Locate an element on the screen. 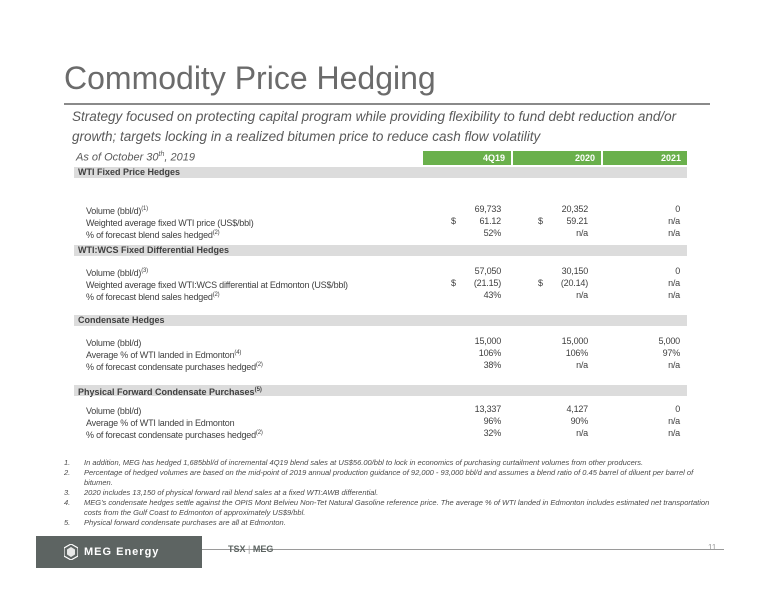 The image size is (776, 600). company-logo: MEG Energy is located at coordinates (119, 552).